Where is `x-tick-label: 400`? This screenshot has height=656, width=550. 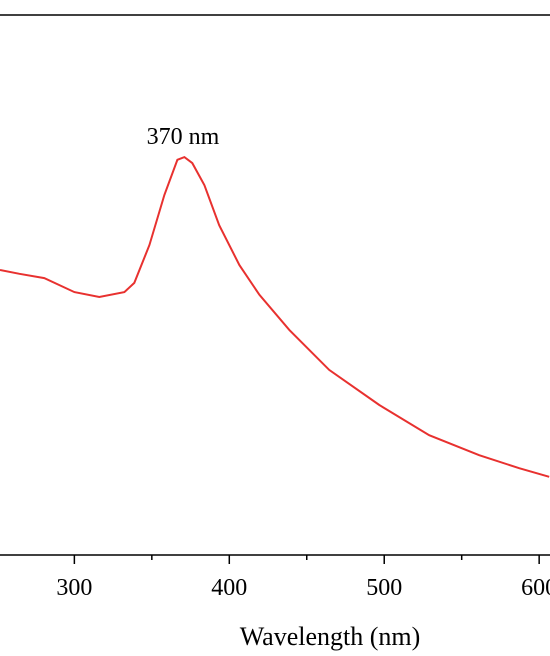
x-tick-label: 400 is located at coordinates (229, 588).